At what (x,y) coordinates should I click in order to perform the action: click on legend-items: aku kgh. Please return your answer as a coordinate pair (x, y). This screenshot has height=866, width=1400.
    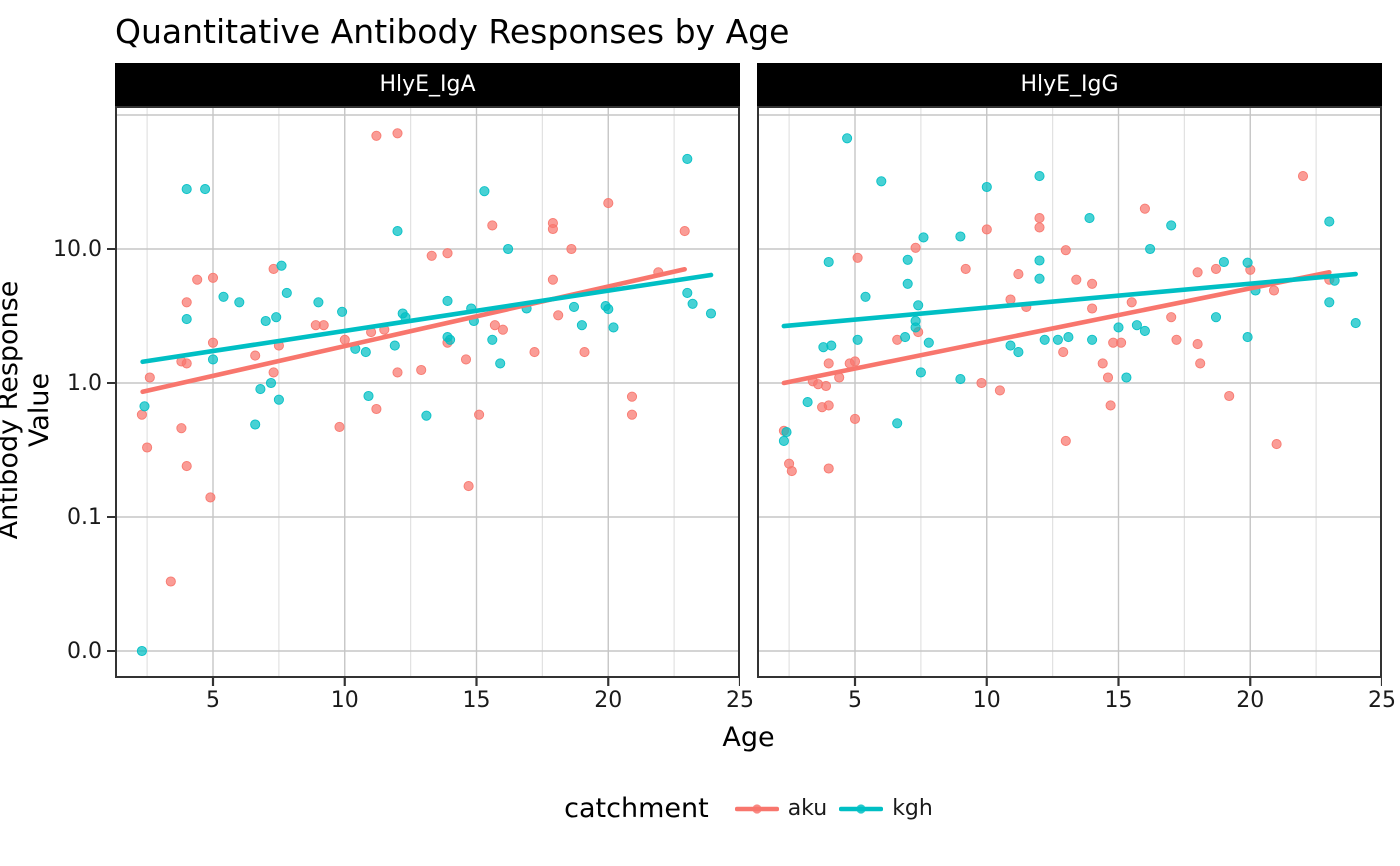
    Looking at the image, I should click on (828, 808).